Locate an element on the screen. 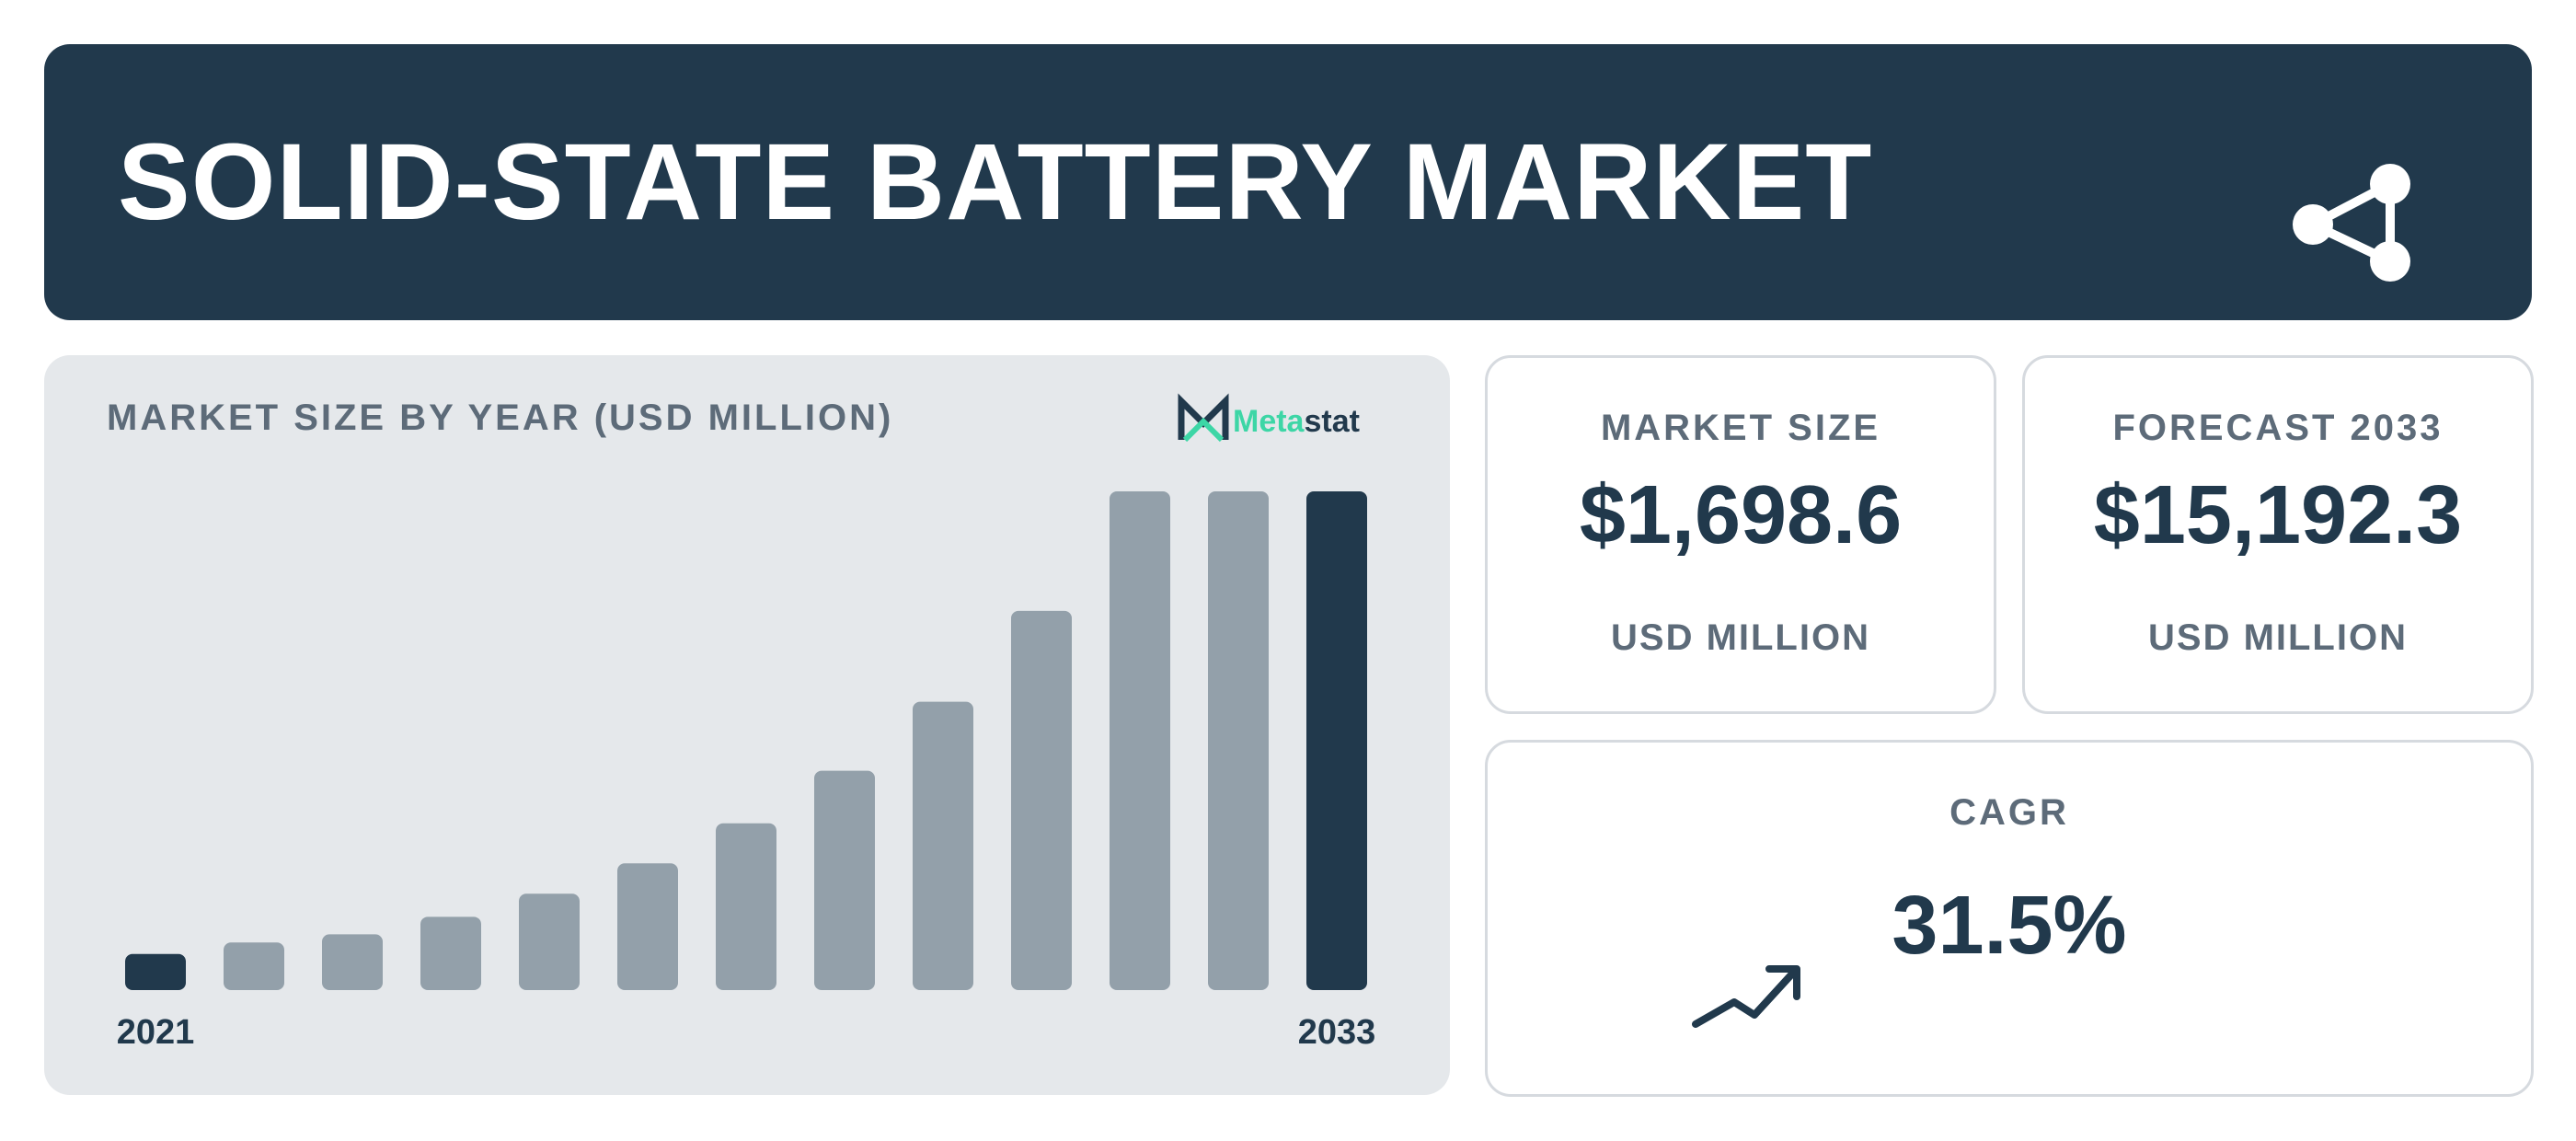 This screenshot has height=1141, width=2576. bar-2030 is located at coordinates (1041, 800).